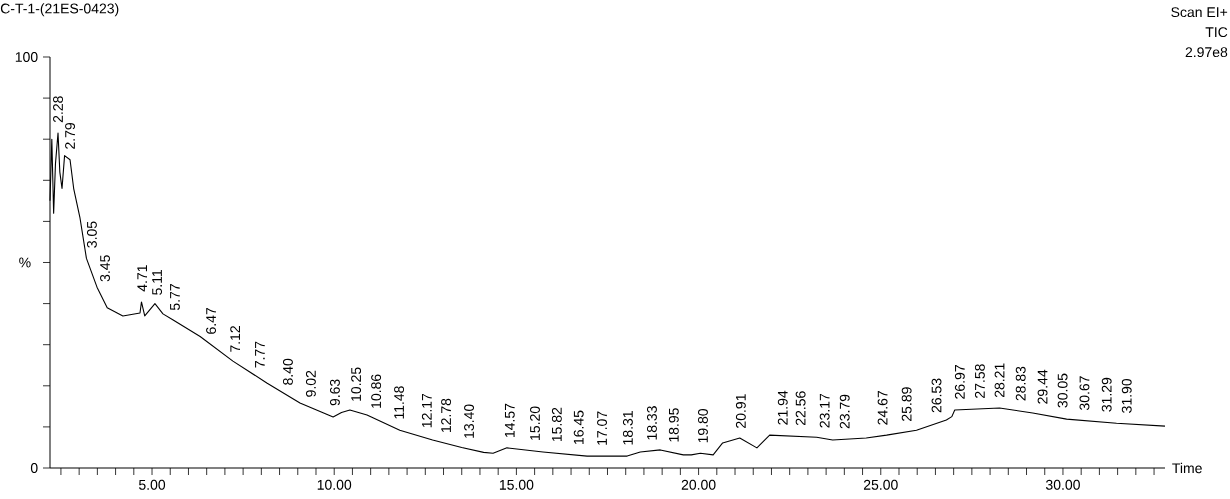 The image size is (1230, 499). I want to click on annotation: 28.21, so click(999, 380).